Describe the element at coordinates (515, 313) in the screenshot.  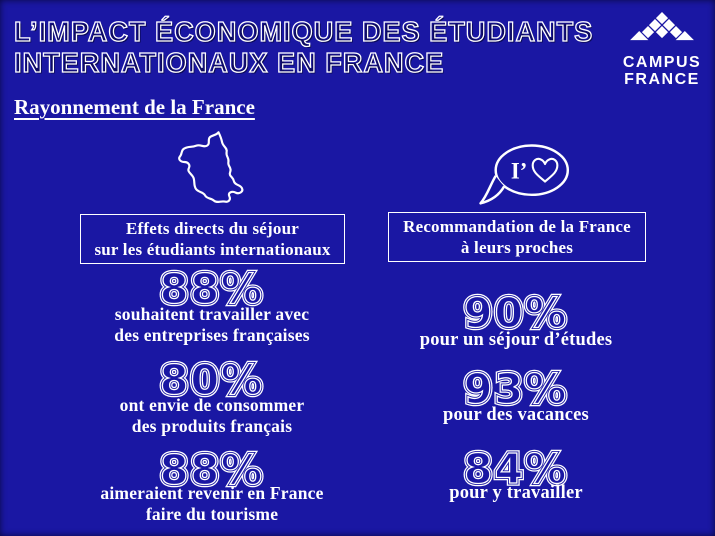
I see `stat-value: 90% 90% 90%` at that location.